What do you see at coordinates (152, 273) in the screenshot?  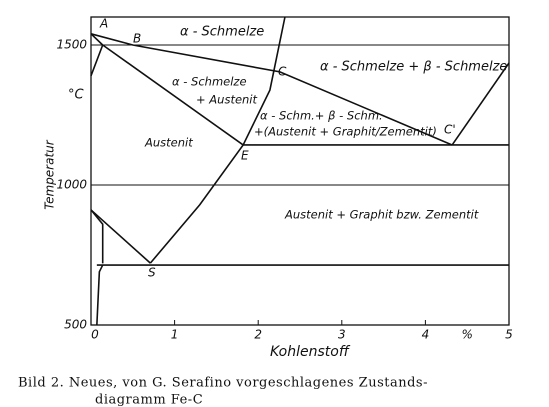 I see `annotation: S` at bounding box center [152, 273].